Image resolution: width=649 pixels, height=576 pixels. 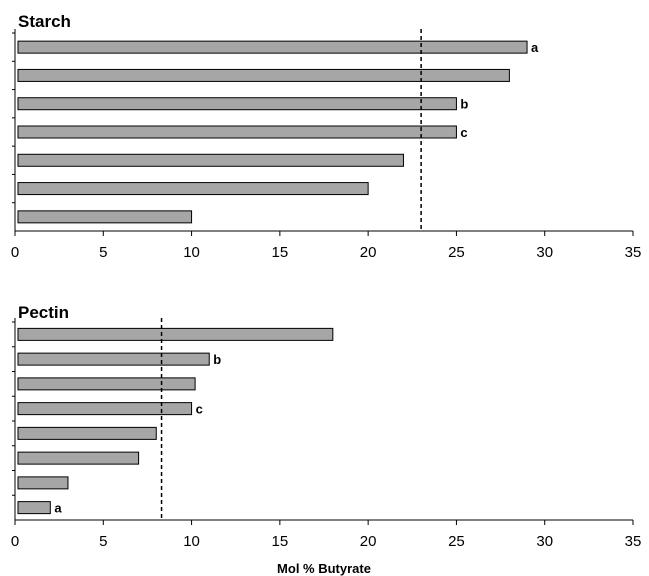 What do you see at coordinates (43, 312) in the screenshot?
I see `chart-title: Pectin` at bounding box center [43, 312].